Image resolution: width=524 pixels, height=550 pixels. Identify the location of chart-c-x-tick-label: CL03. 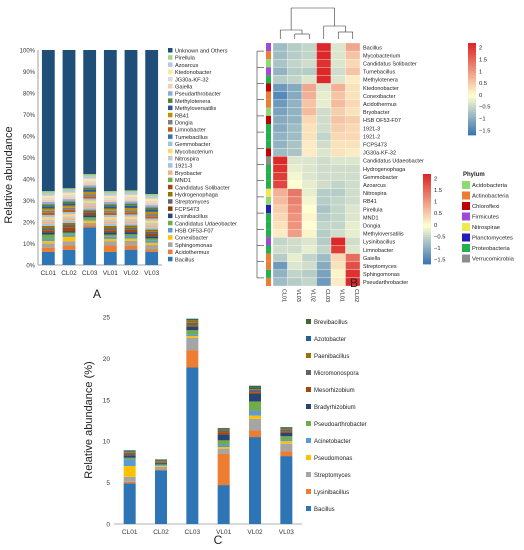
(193, 532).